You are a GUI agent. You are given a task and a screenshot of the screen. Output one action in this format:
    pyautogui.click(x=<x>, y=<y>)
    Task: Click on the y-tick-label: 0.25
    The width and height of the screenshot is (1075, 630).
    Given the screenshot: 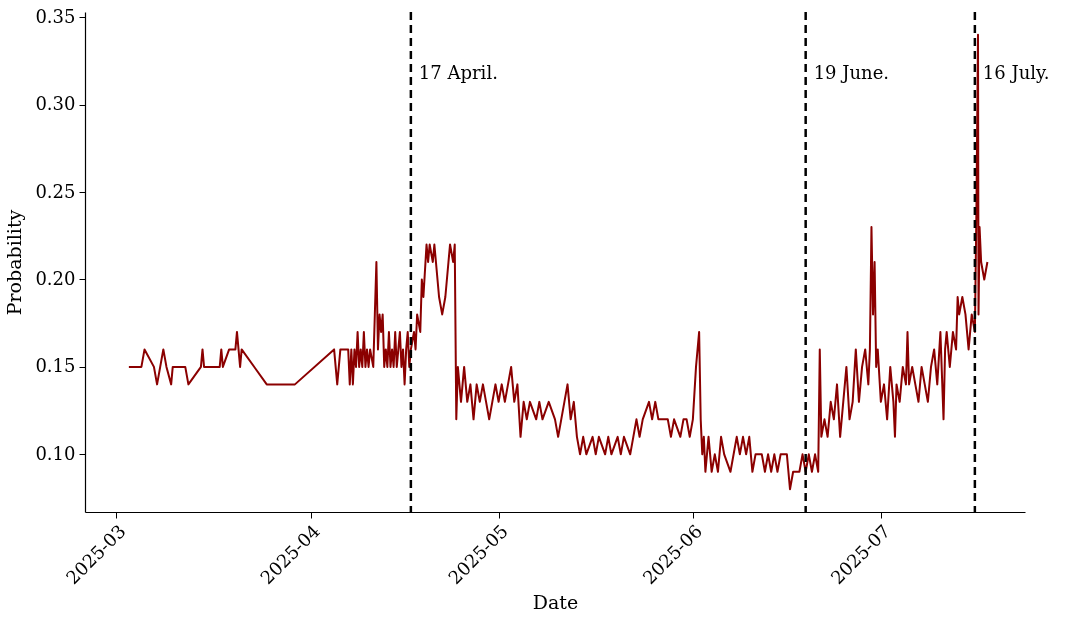 What is the action you would take?
    pyautogui.click(x=55, y=191)
    